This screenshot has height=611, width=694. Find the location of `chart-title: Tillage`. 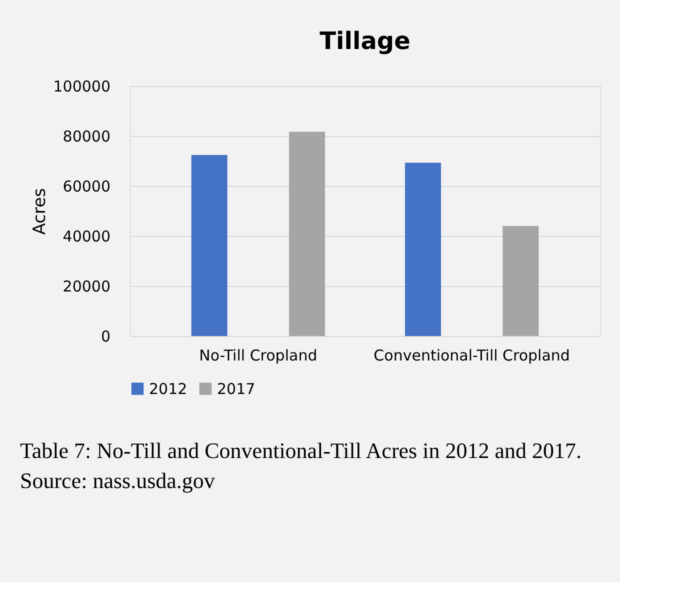

chart-title: Tillage is located at coordinates (365, 41).